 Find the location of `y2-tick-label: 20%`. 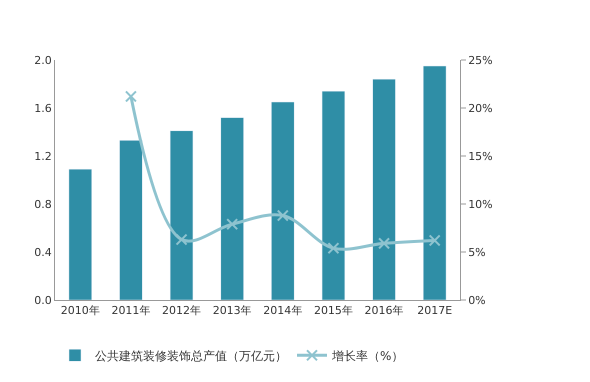

y2-tick-label: 20% is located at coordinates (480, 108).